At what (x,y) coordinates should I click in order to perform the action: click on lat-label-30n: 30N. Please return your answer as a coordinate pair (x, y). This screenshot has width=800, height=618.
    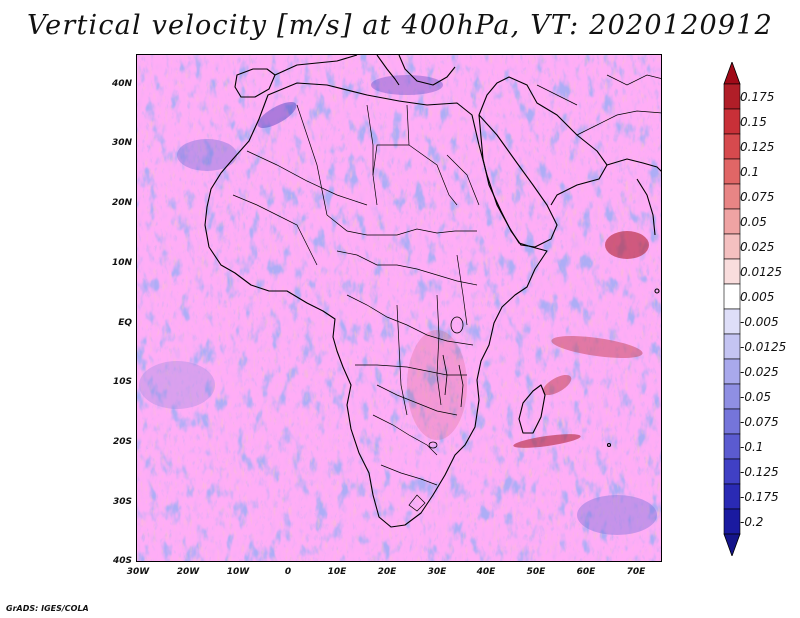
    Looking at the image, I should click on (121, 143).